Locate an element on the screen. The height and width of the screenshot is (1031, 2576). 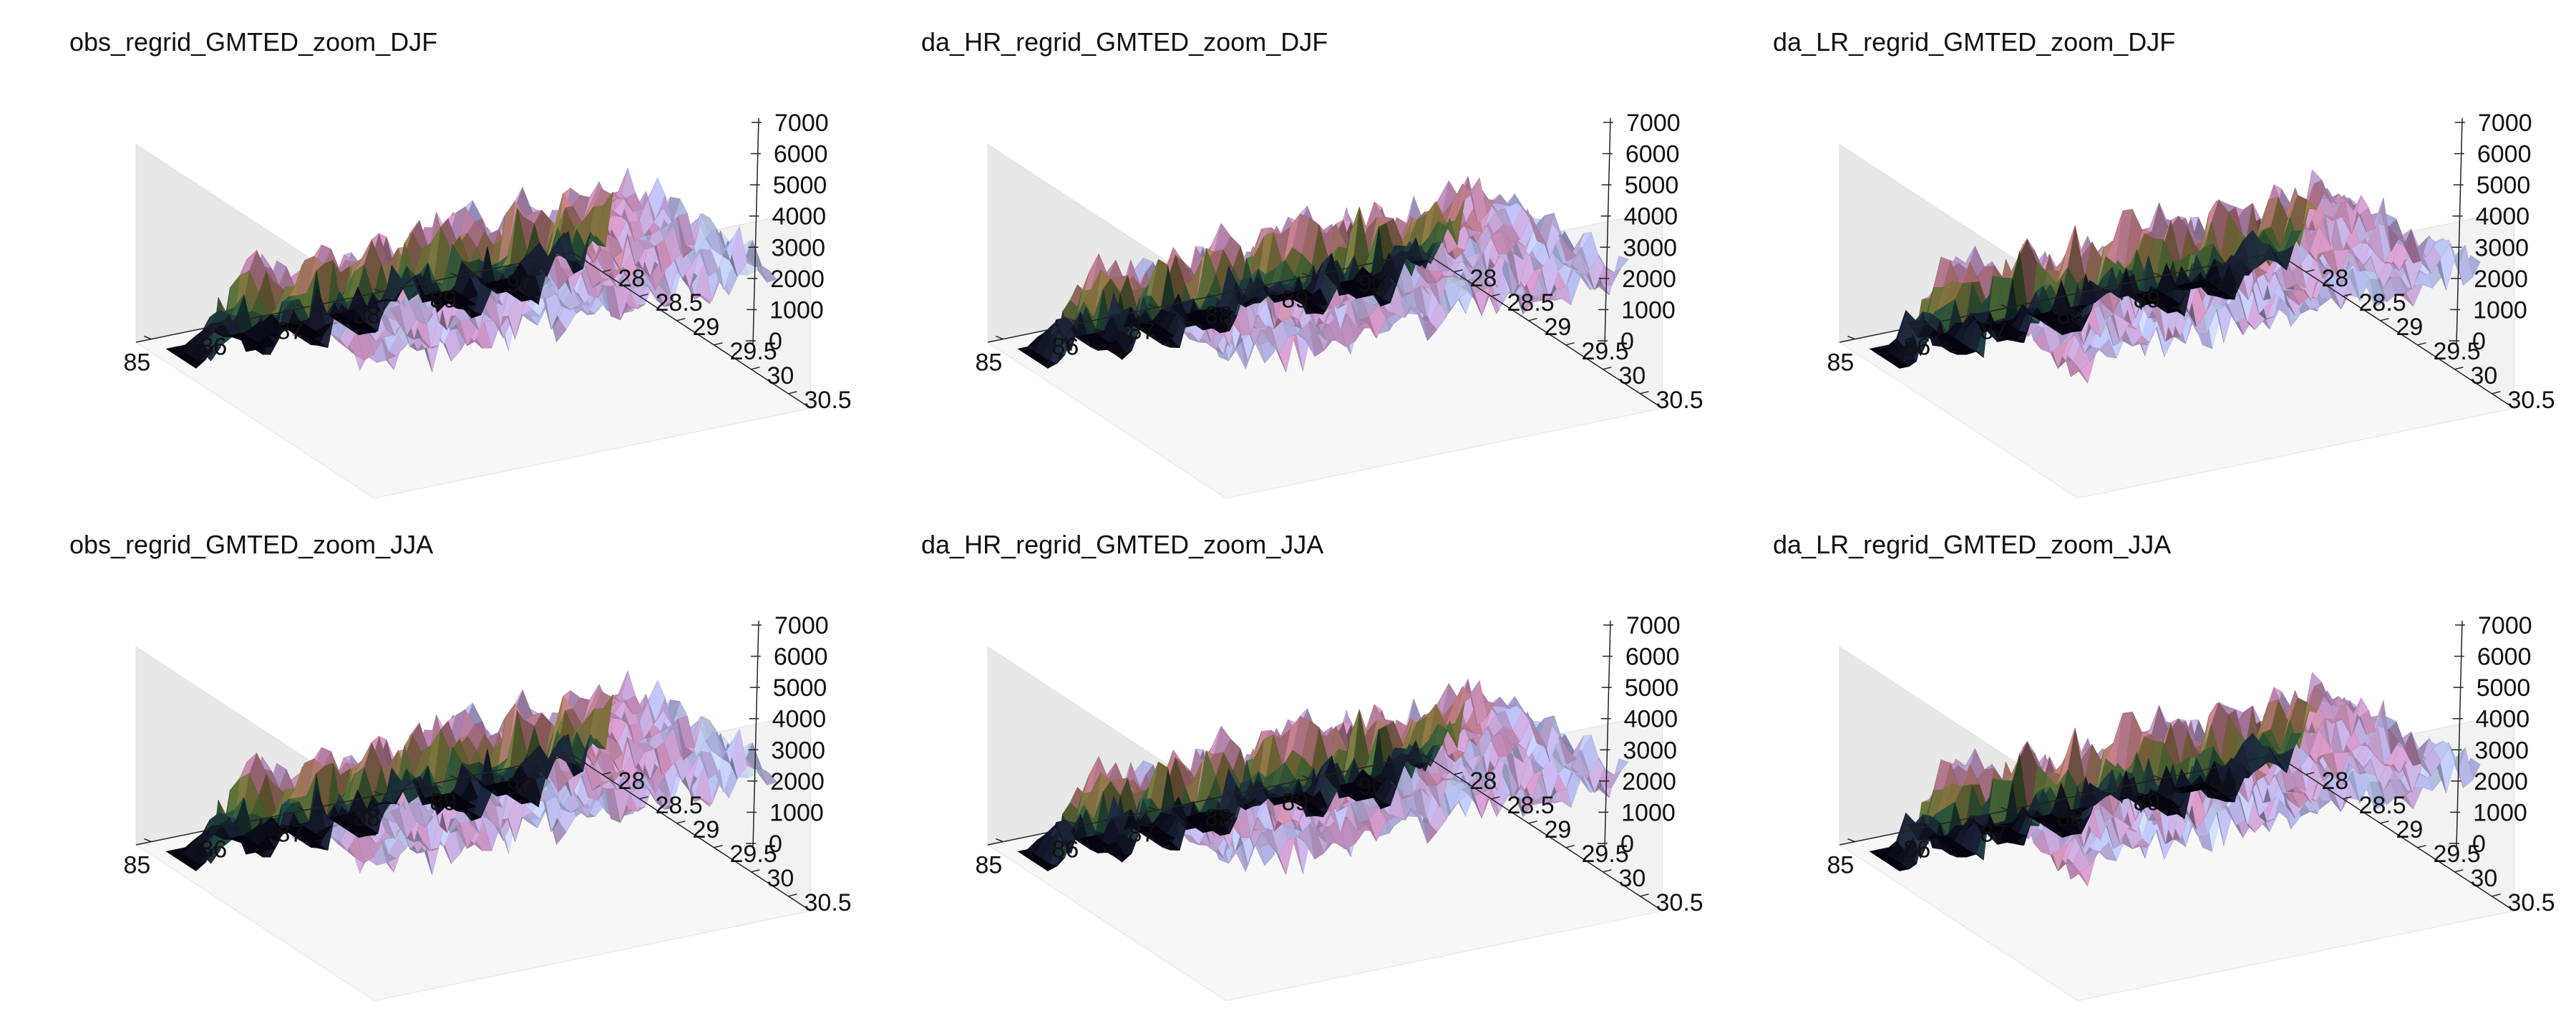
panel-title: obs_regrid_GMTED_zoom_DJF is located at coordinates (253, 42).